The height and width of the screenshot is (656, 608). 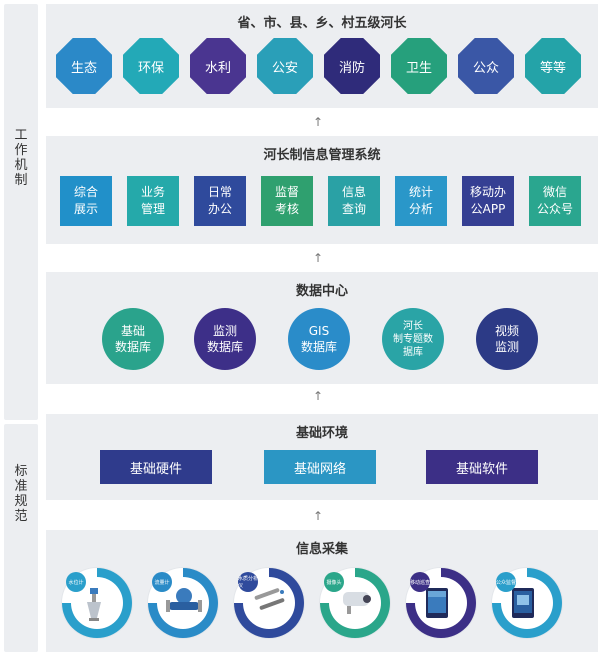 I want to click on database-2: 监测 数据库, so click(x=225, y=339).